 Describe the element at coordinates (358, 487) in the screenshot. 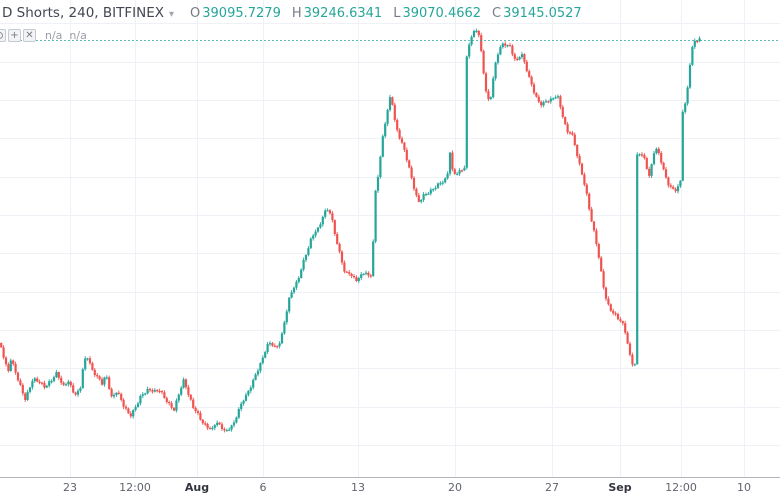

I see `time-axis-label: 13` at that location.